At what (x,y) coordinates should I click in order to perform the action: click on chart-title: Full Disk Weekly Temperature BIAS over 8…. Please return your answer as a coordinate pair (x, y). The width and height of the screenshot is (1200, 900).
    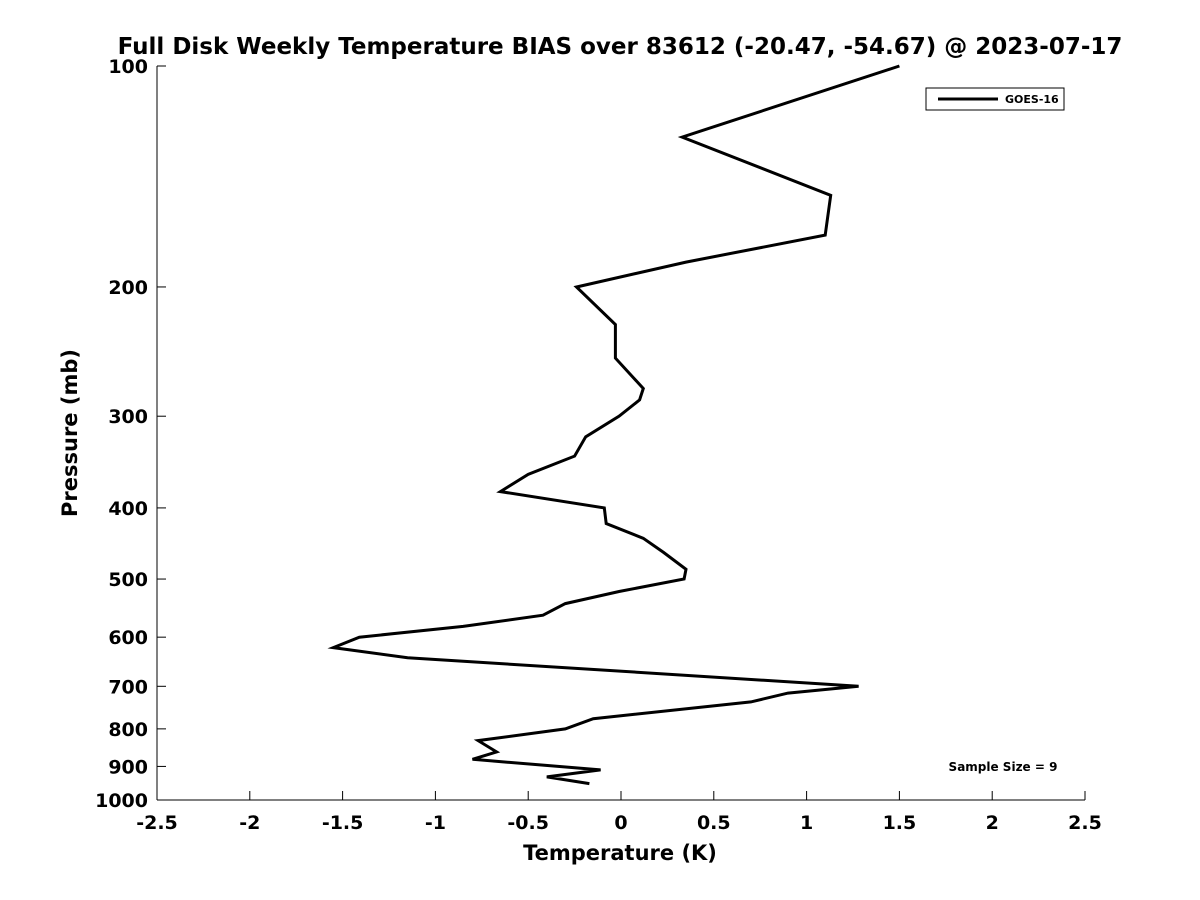
    Looking at the image, I should click on (620, 47).